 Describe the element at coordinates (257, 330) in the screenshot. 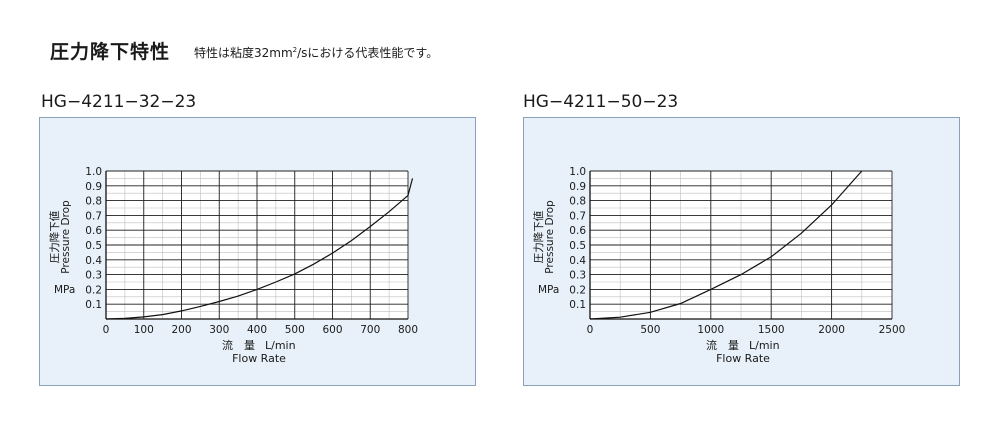

I see `x-tick-label: 400` at that location.